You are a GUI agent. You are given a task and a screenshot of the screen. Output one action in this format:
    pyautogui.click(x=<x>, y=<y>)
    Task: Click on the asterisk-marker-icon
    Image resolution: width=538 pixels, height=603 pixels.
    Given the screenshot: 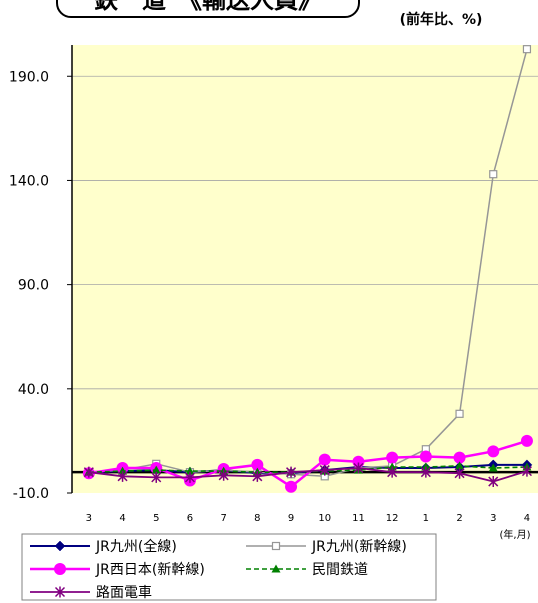 What is the action you would take?
    pyautogui.click(x=60, y=592)
    